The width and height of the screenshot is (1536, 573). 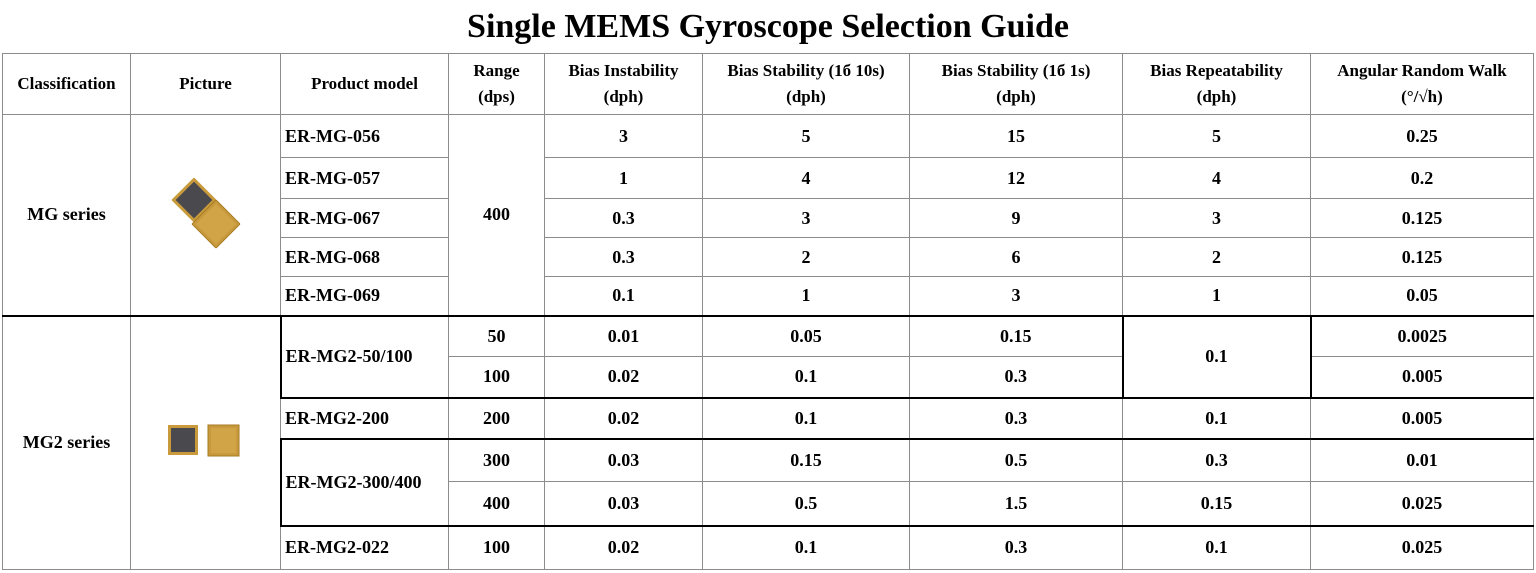 I want to click on cell-bias-repeatability: 4, so click(x=1216, y=178).